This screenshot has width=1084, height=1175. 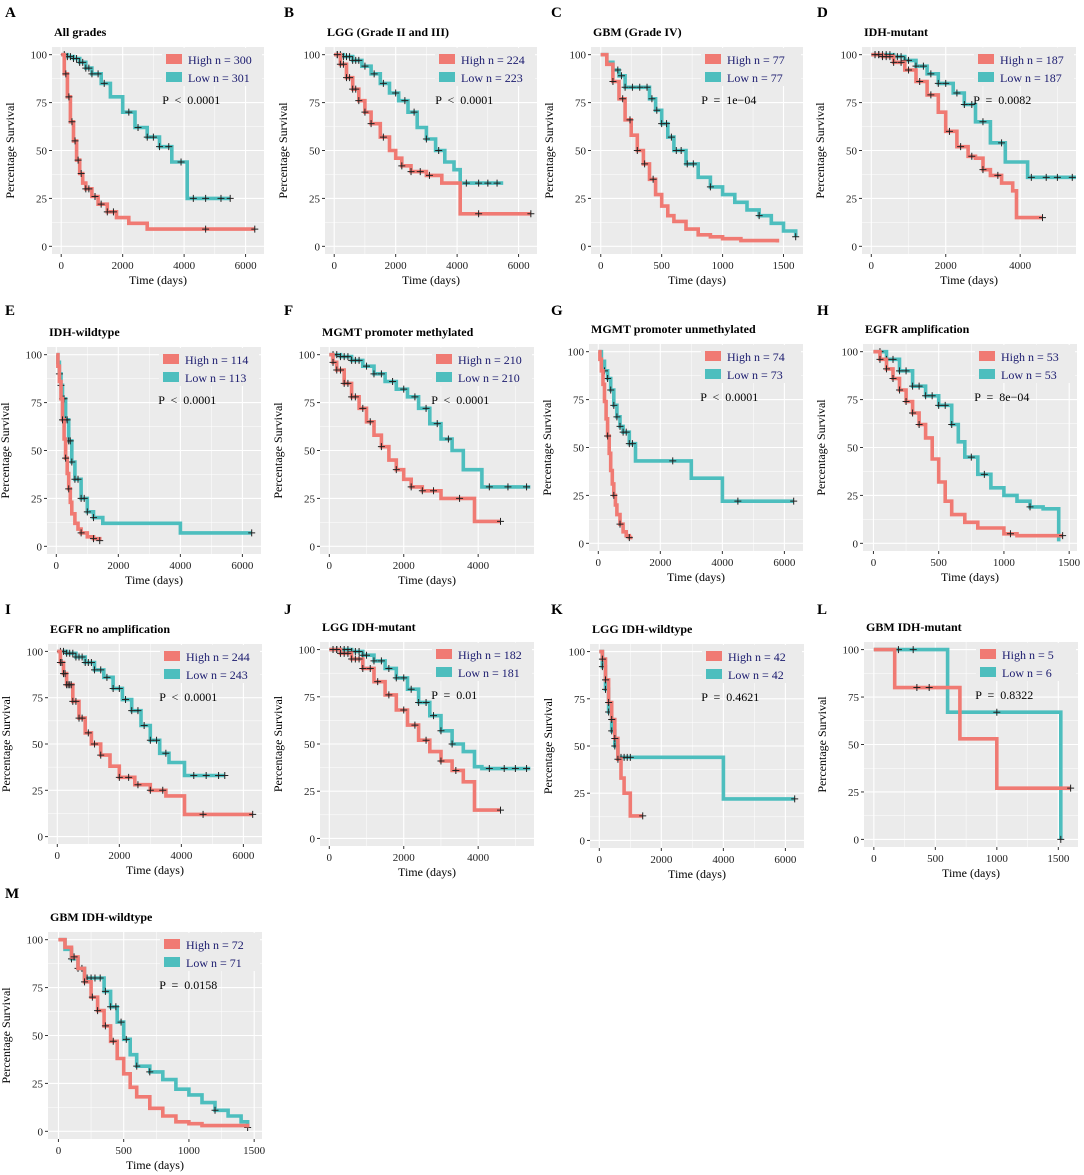 I want to click on legend-key-high, so click(x=713, y=356).